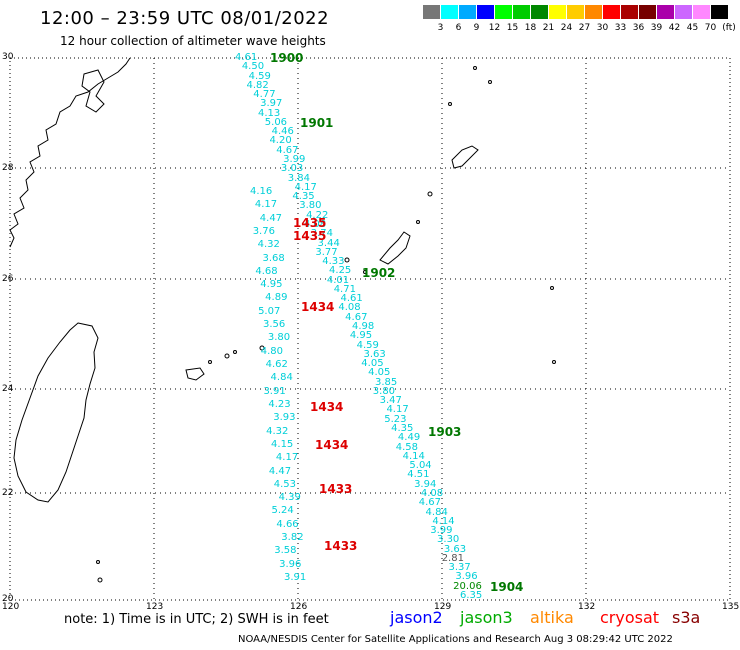 Image resolution: width=740 pixels, height=650 pixels. Describe the element at coordinates (530, 28) in the screenshot. I see `scale-label: 18` at that location.